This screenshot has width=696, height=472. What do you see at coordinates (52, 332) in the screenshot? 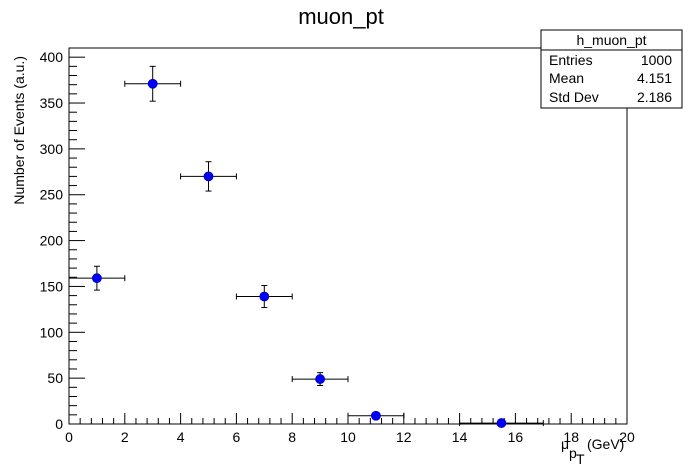
I see `y-tick-label: 100` at bounding box center [52, 332].